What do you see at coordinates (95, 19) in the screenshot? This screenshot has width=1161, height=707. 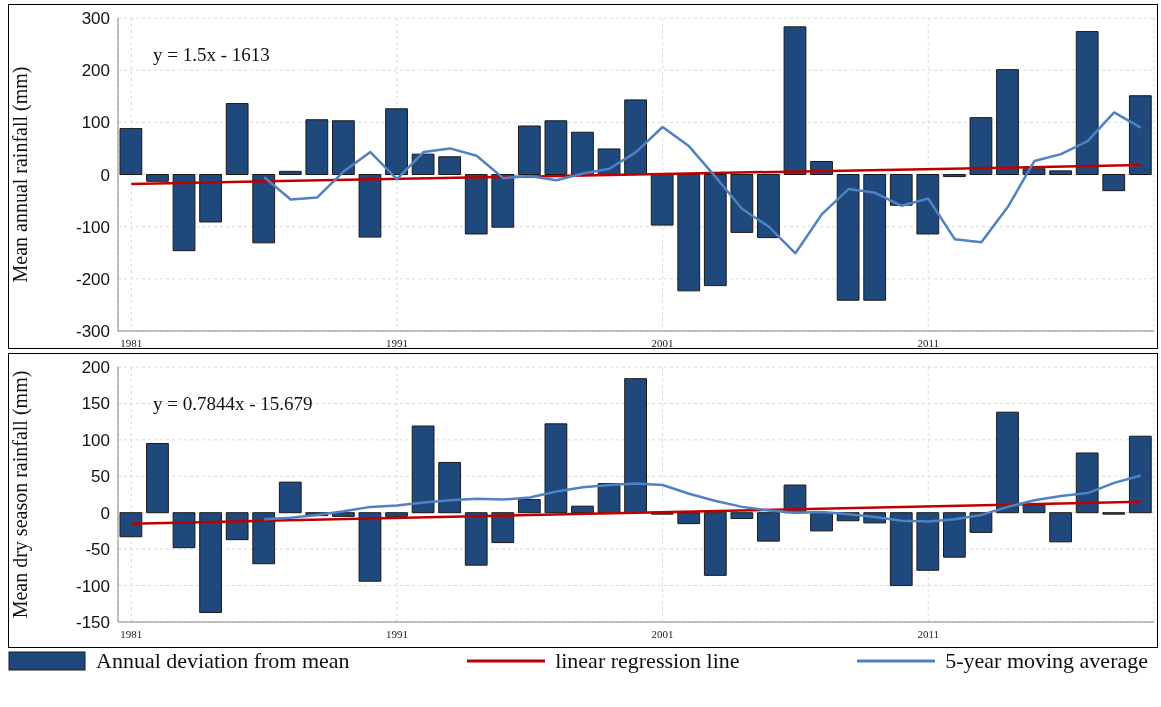 I see `y-tick-label: 300` at bounding box center [95, 19].